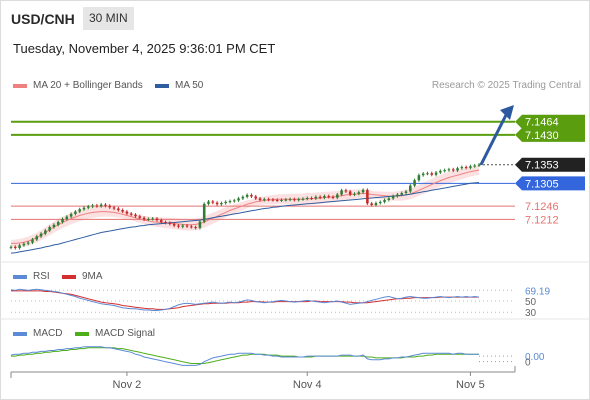  What do you see at coordinates (531, 302) in the screenshot?
I see `rsi-level-label-50: 50` at bounding box center [531, 302].